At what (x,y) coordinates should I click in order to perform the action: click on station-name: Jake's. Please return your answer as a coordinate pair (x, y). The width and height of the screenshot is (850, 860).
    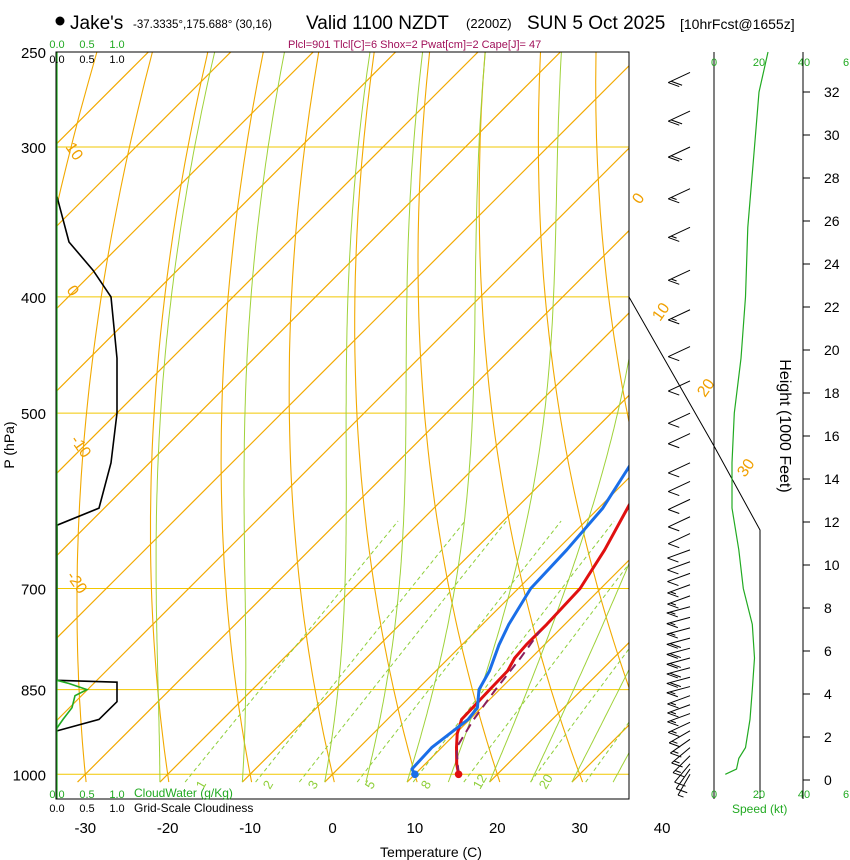
    Looking at the image, I should click on (96, 23).